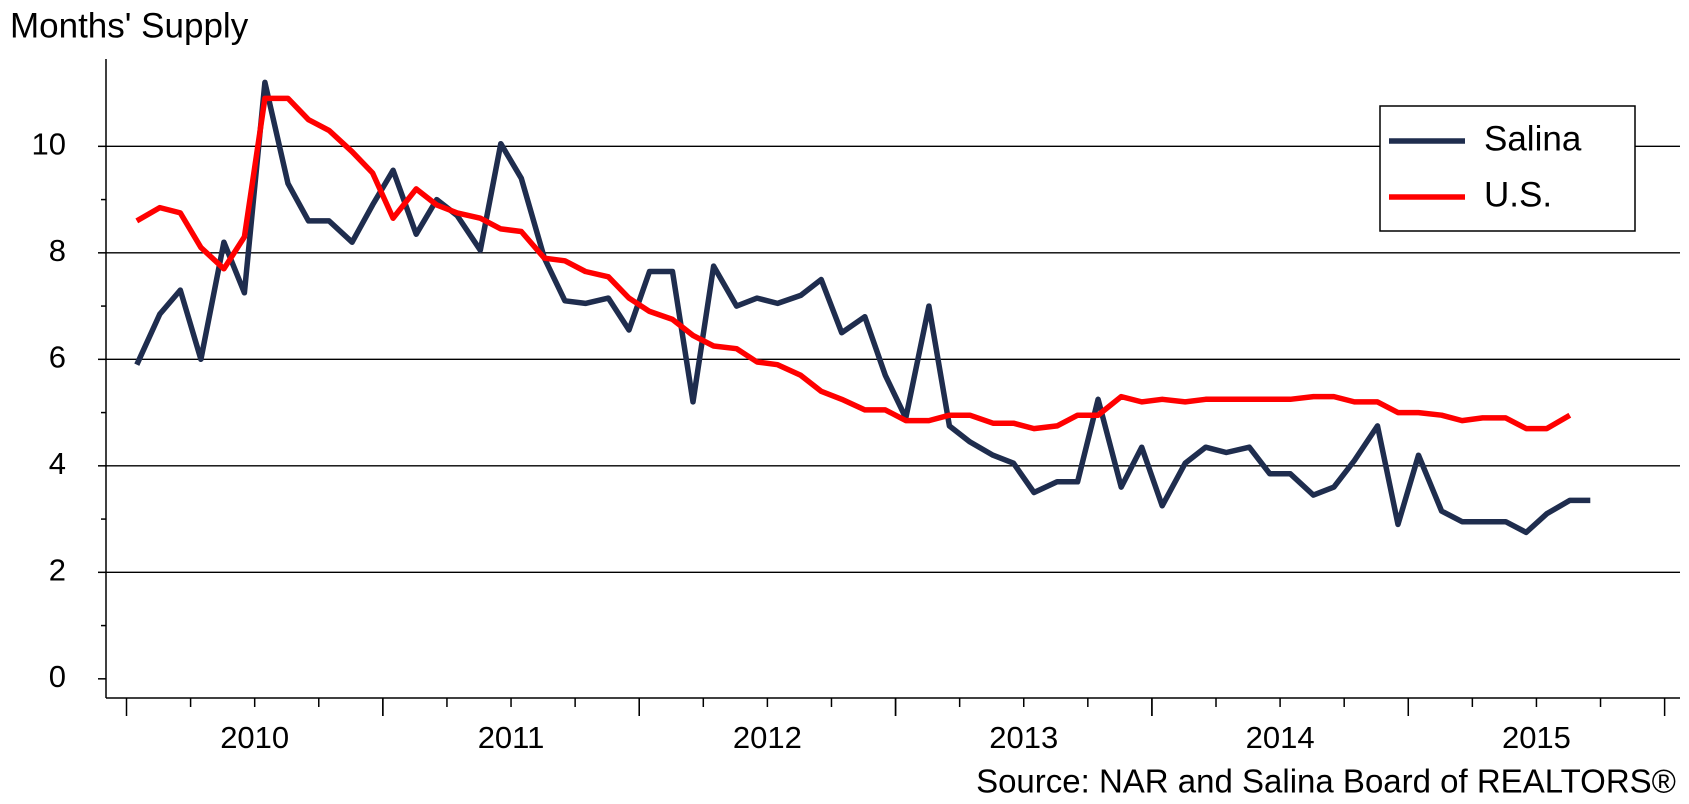  I want to click on legend-box, so click(1507, 168).